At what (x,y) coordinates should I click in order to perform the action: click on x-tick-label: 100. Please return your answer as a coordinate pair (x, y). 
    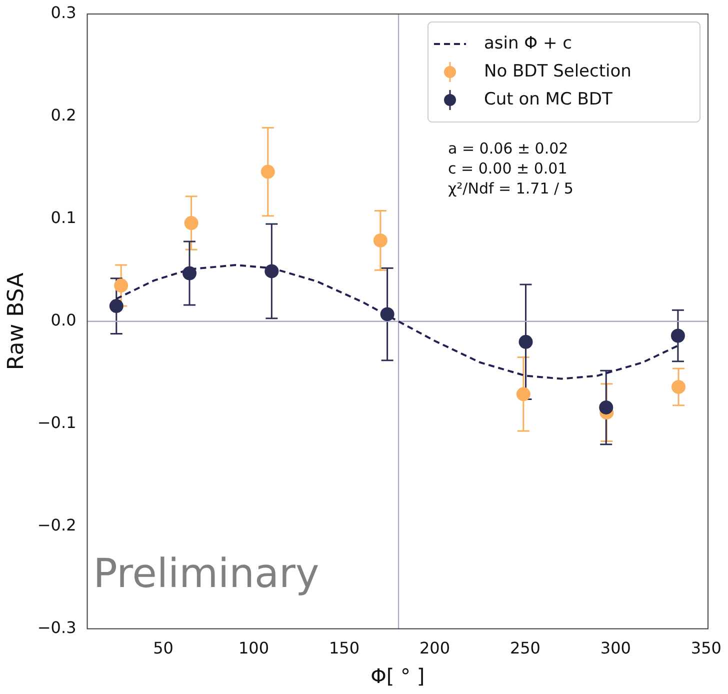
    Looking at the image, I should click on (254, 648).